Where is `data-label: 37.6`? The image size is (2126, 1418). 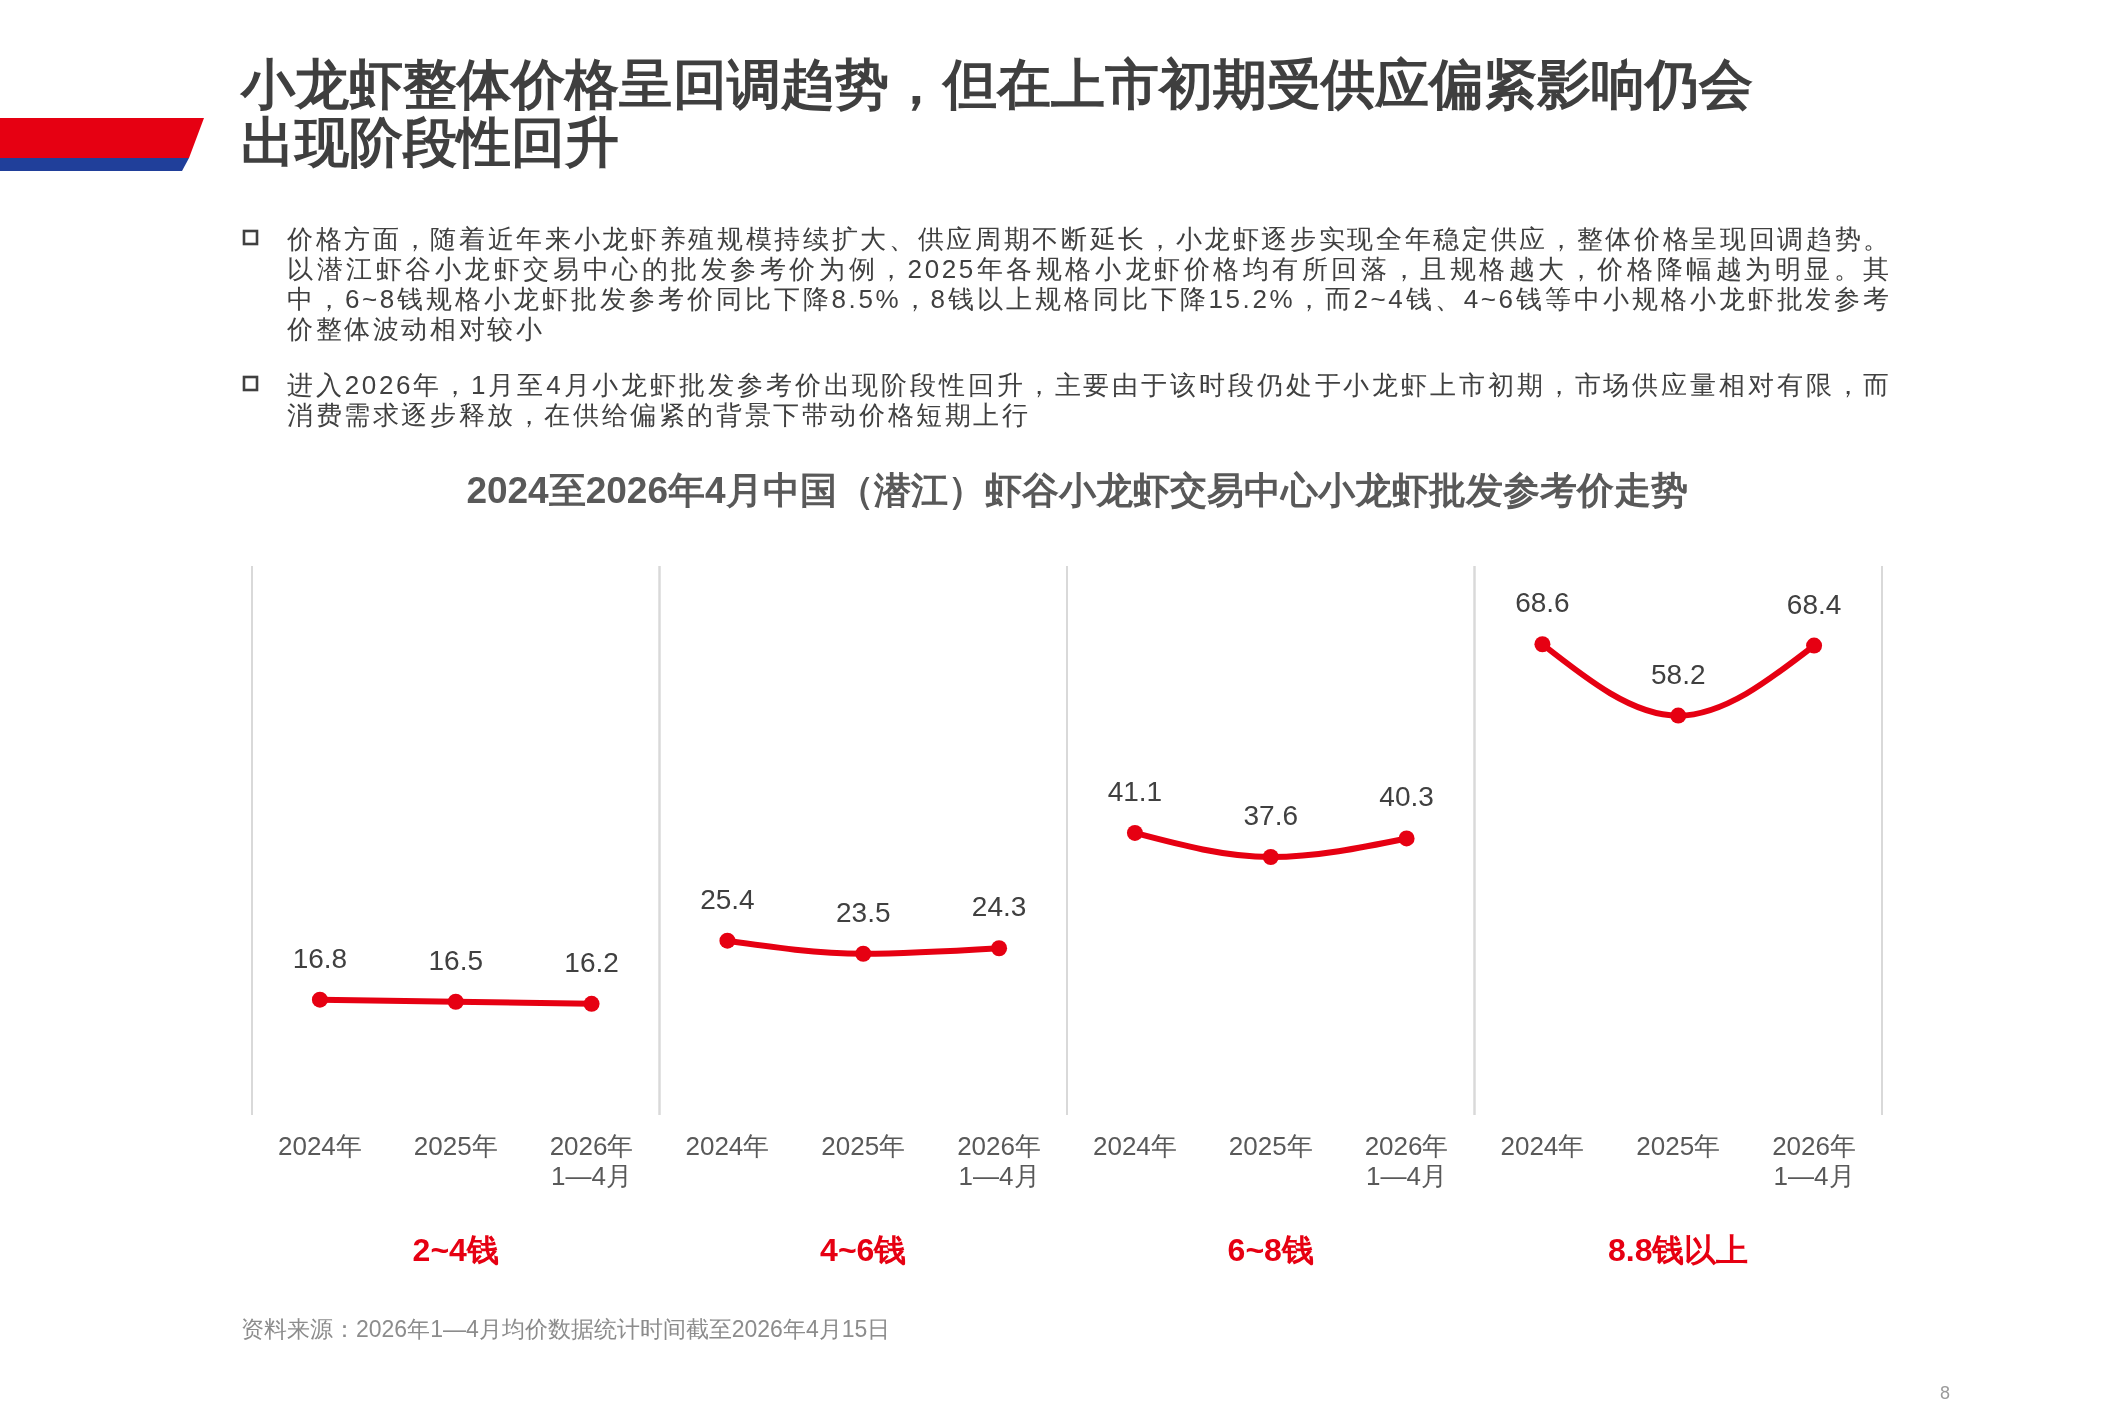
data-label: 37.6 is located at coordinates (1270, 815).